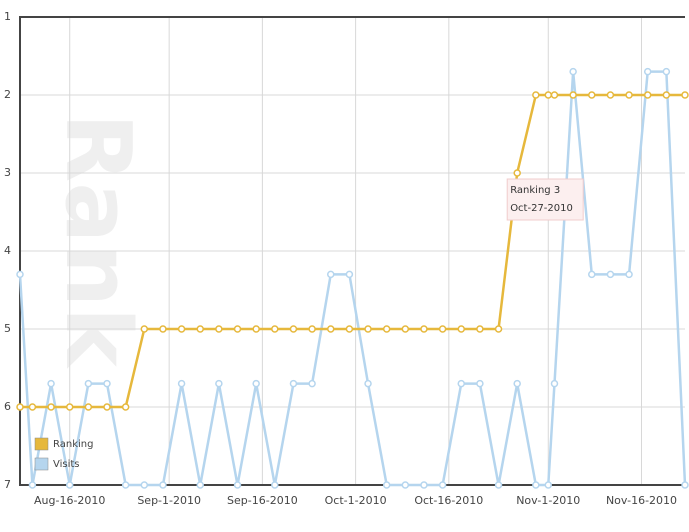 The height and width of the screenshot is (532, 689). What do you see at coordinates (535, 190) in the screenshot?
I see `tooltip-text: Ranking 3` at bounding box center [535, 190].